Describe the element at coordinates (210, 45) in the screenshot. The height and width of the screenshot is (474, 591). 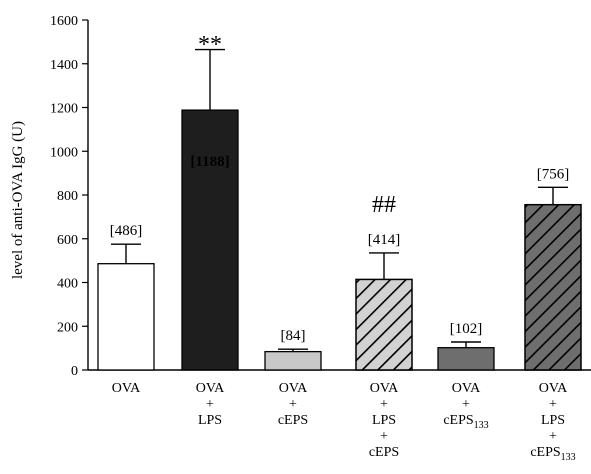
I see `significance-marker: **` at that location.